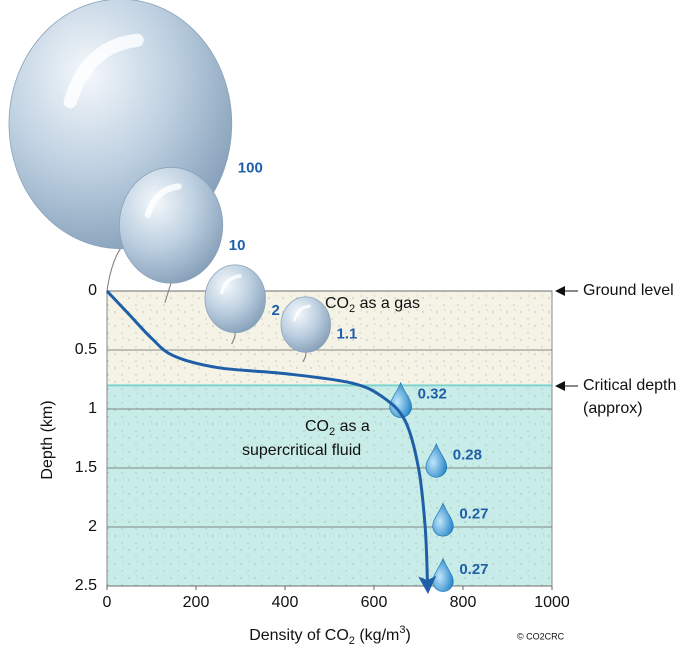  I want to click on y-tick-label: 1.5, so click(86, 467).